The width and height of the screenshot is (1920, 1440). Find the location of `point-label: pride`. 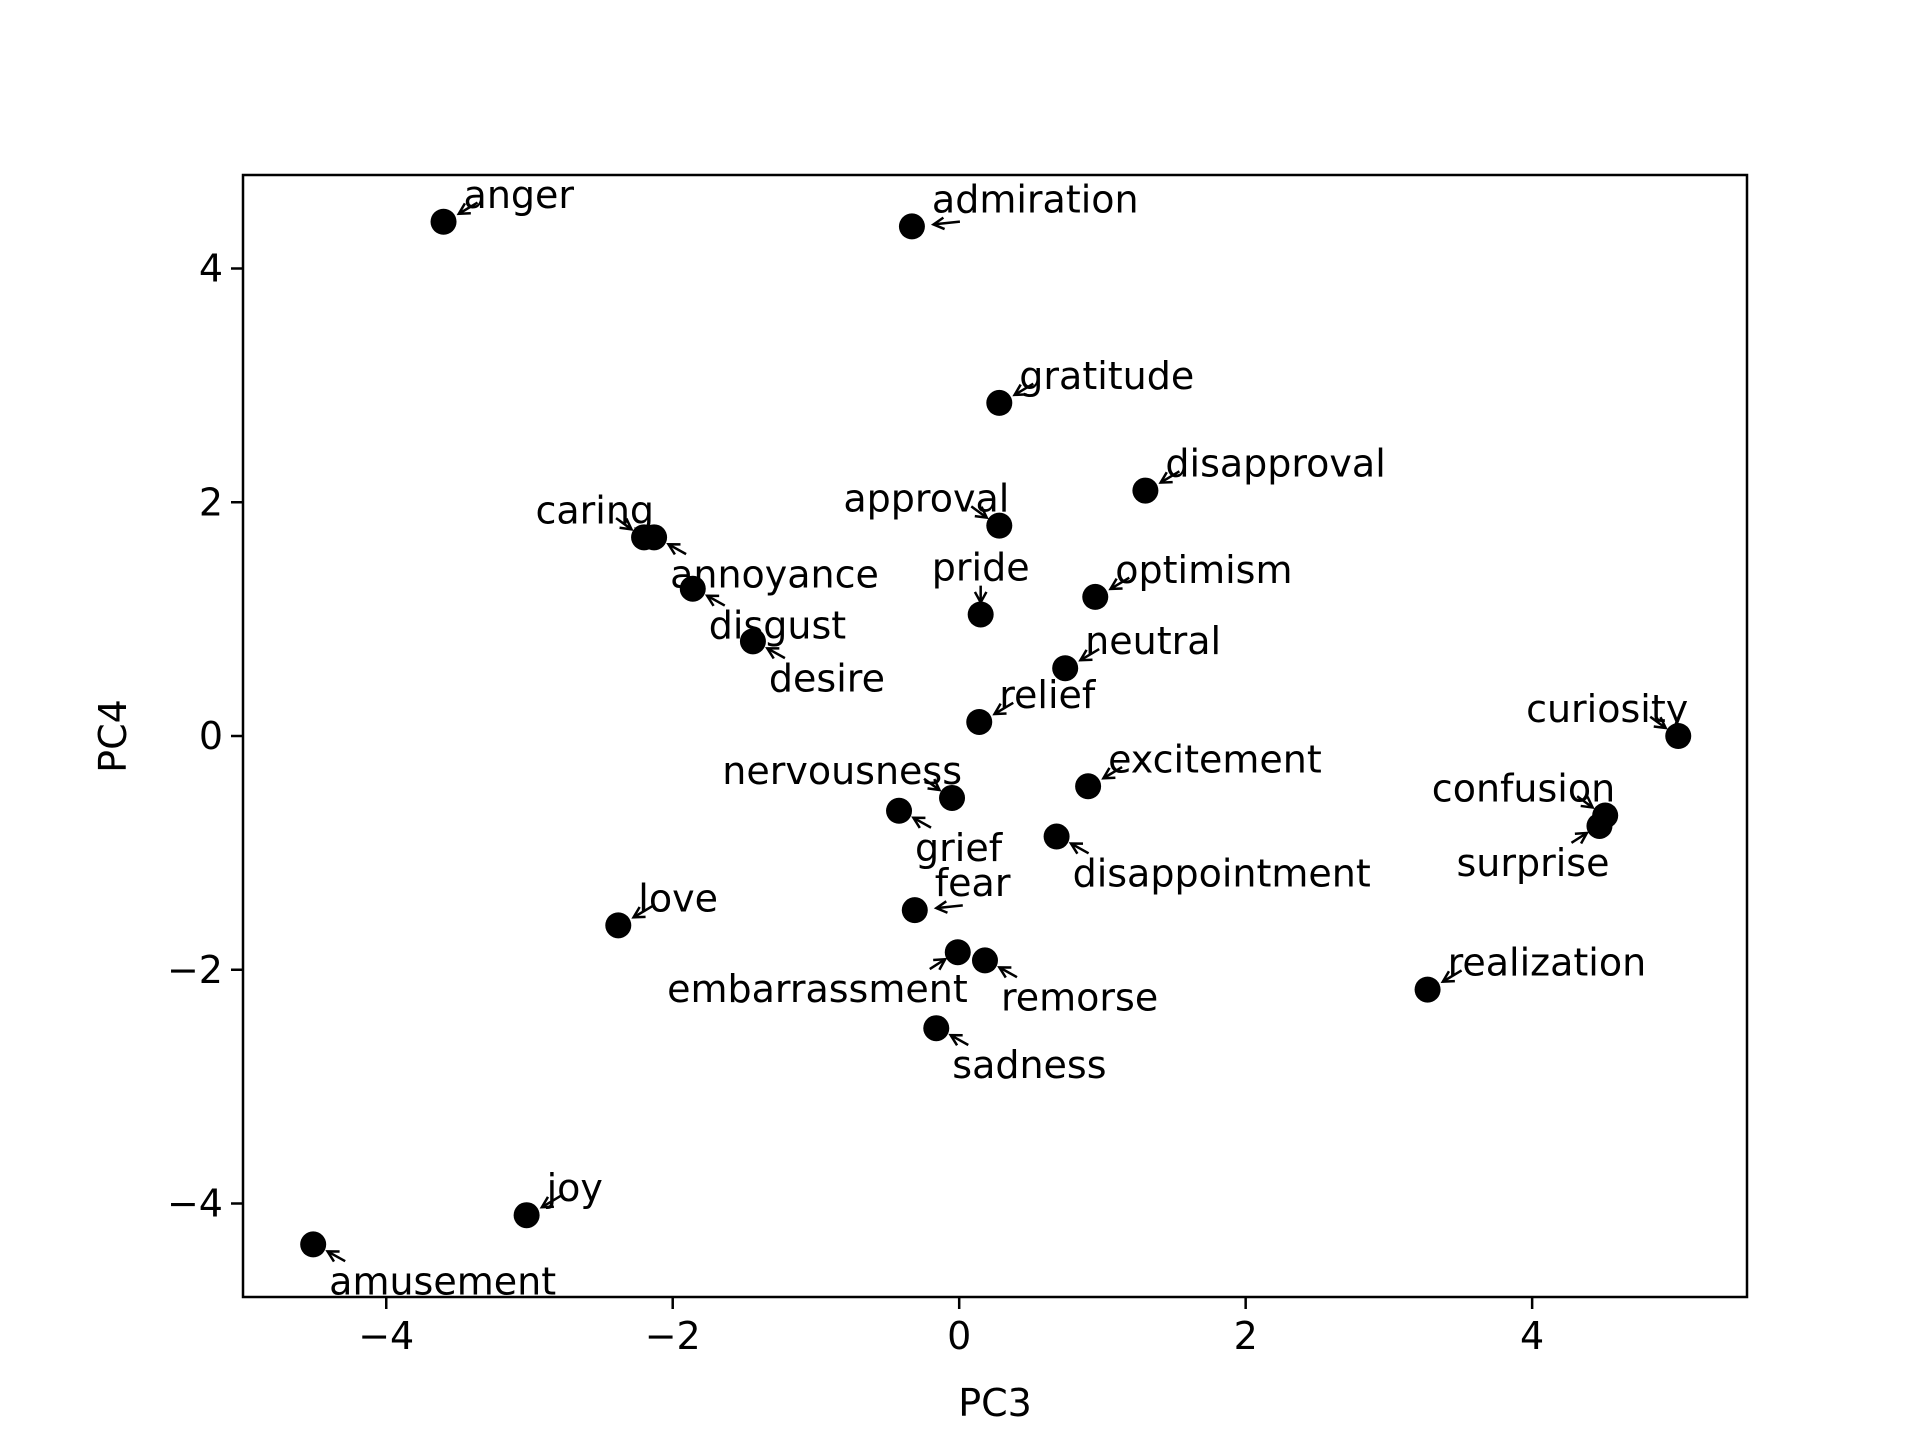

point-label: pride is located at coordinates (981, 567).